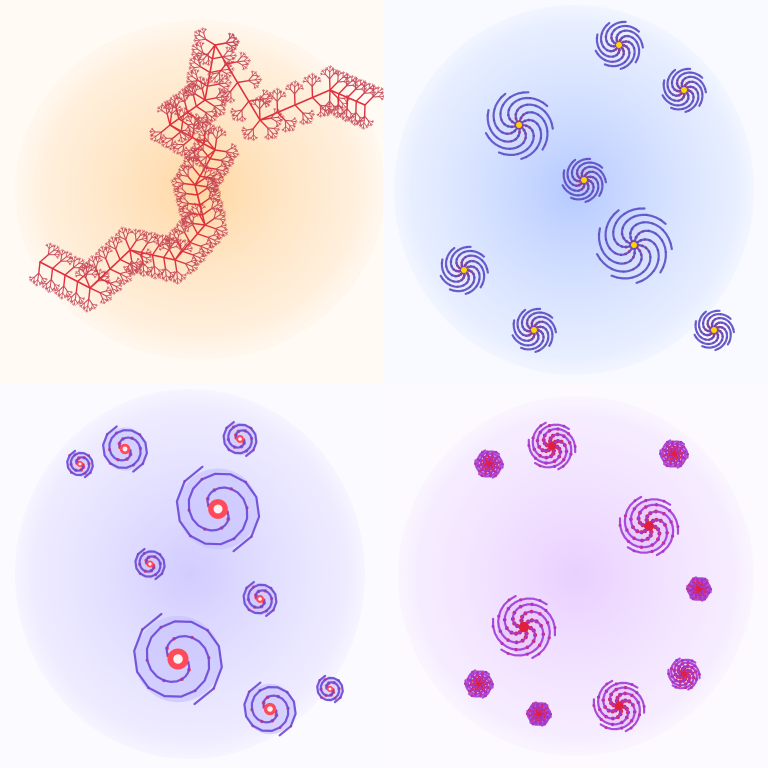  Describe the element at coordinates (588, 577) in the screenshot. I see `curl-cluster-arms` at that location.